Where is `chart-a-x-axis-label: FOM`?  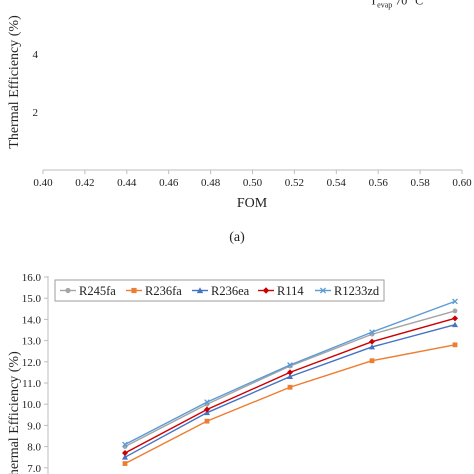
chart-a-x-axis-label: FOM is located at coordinates (252, 203).